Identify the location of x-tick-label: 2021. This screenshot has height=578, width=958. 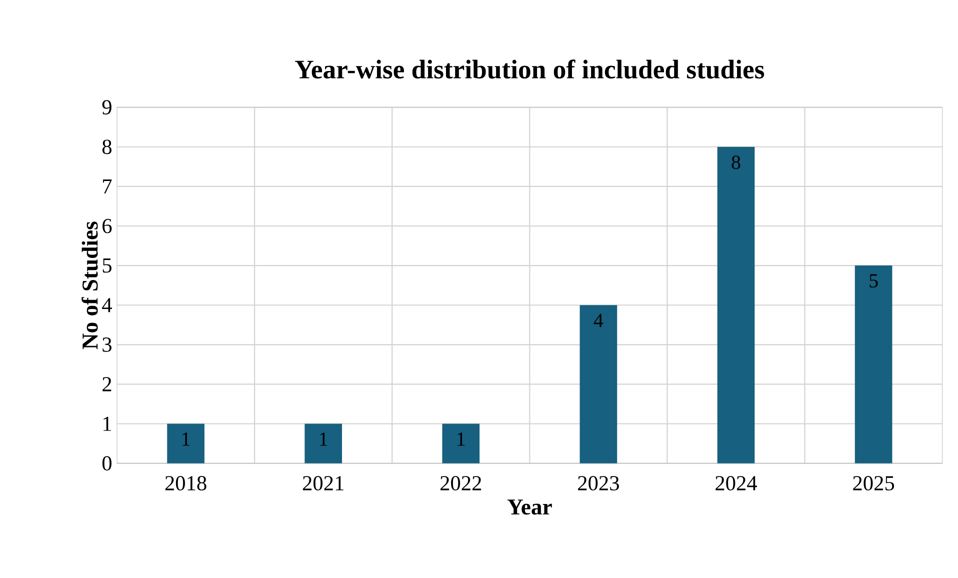
(323, 483).